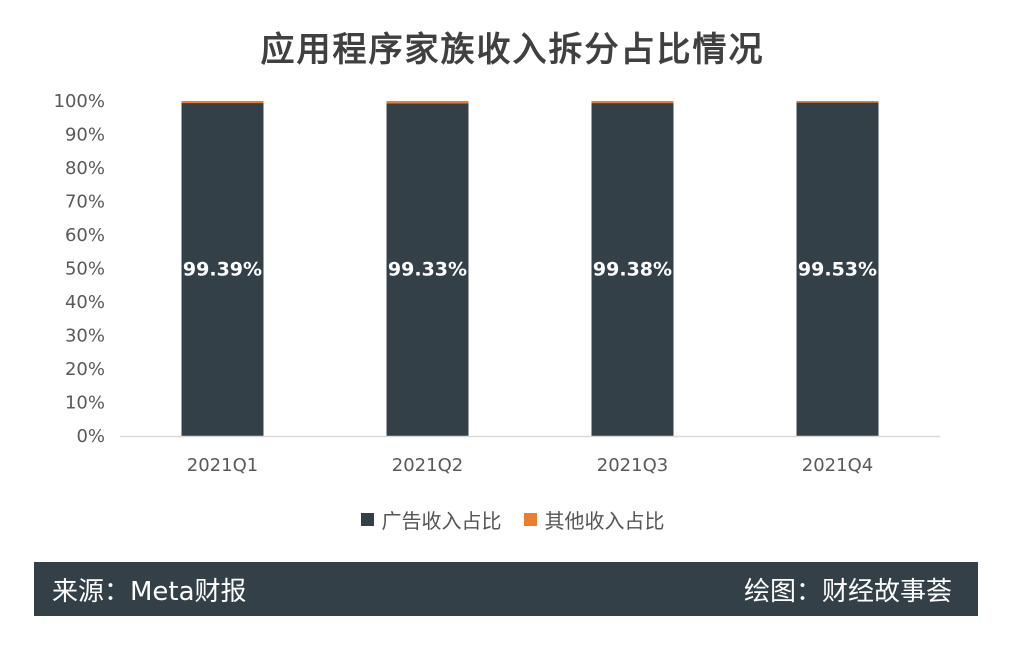 The image size is (1025, 654). Describe the element at coordinates (85, 403) in the screenshot. I see `y-tick-label: 10%` at that location.